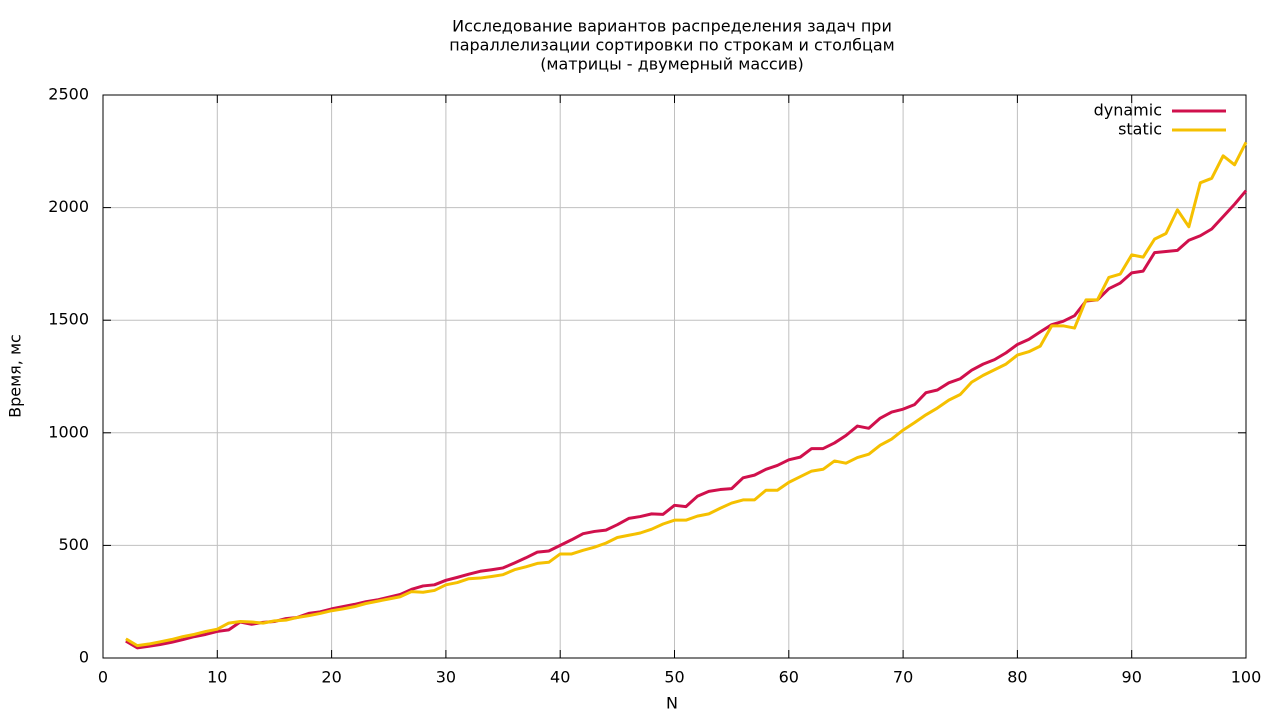  What do you see at coordinates (560, 677) in the screenshot?
I see `x-tick-label: 40` at bounding box center [560, 677].